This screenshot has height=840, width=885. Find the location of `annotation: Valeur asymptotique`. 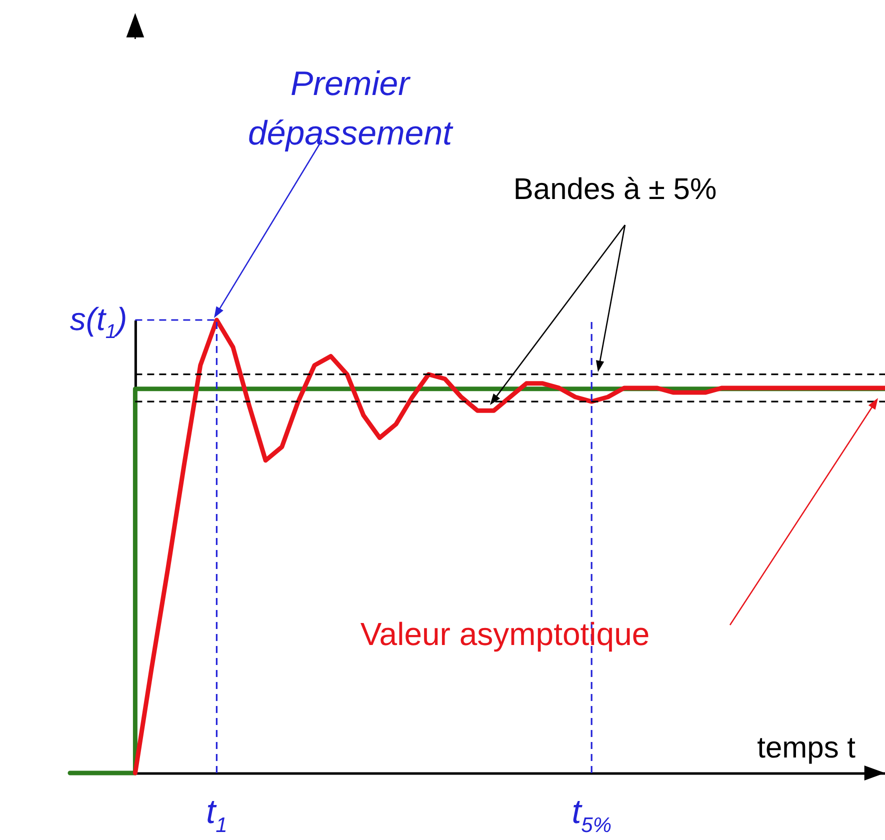

annotation: Valeur asymptotique is located at coordinates (505, 634).